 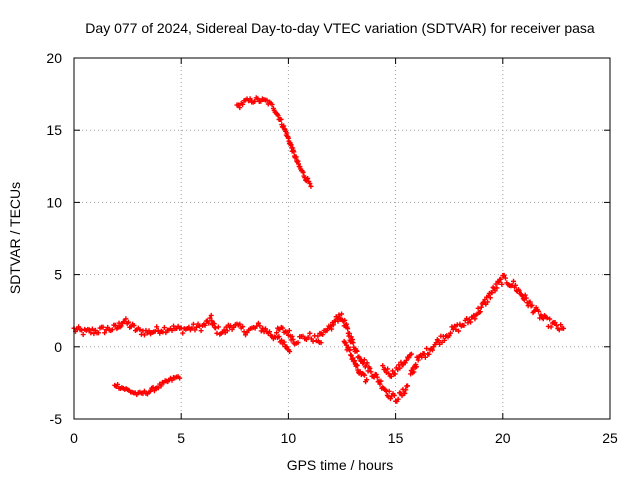 I want to click on series-segment-4b, so click(x=355, y=361).